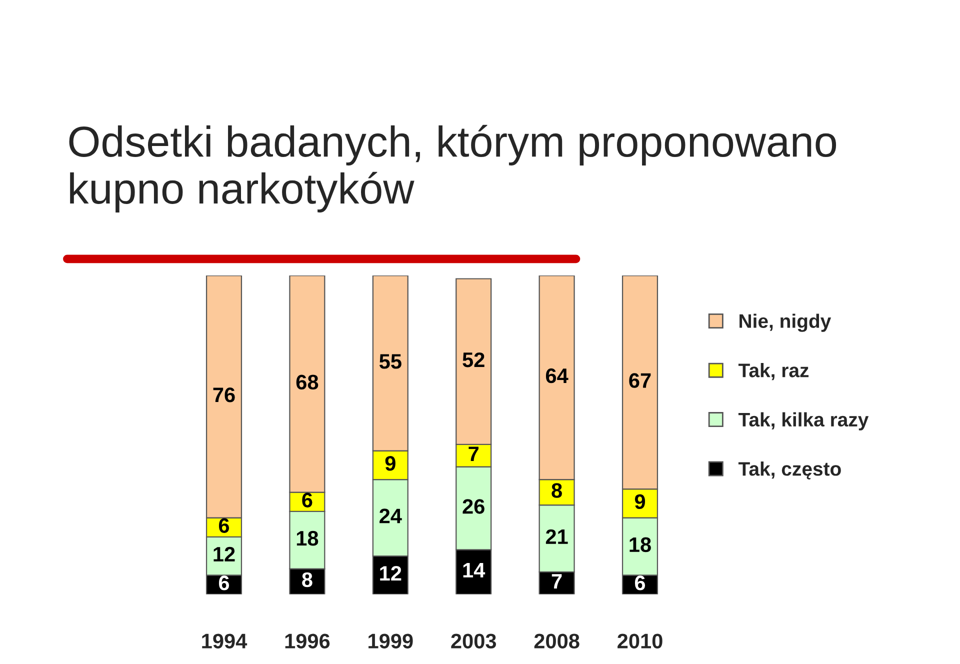 The height and width of the screenshot is (664, 960). What do you see at coordinates (473, 506) in the screenshot?
I see `data-label: 26` at bounding box center [473, 506].